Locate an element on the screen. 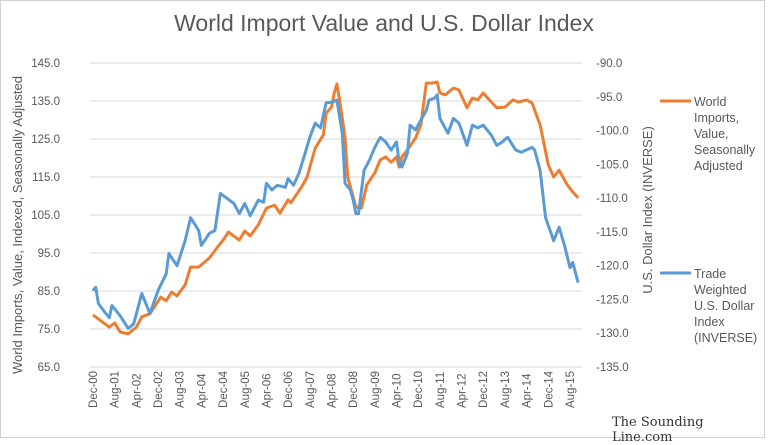 This screenshot has width=768, height=445. y-tick-label: 65.0 is located at coordinates (49, 368).